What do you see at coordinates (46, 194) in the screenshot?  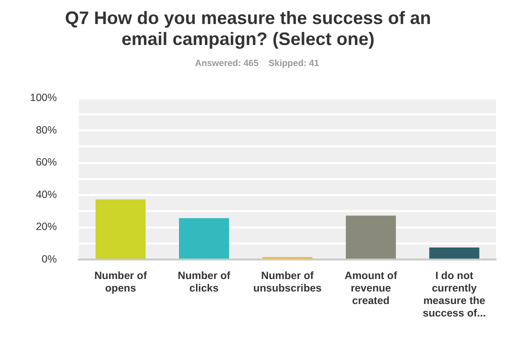 I see `y-tick-label: 40%` at bounding box center [46, 194].